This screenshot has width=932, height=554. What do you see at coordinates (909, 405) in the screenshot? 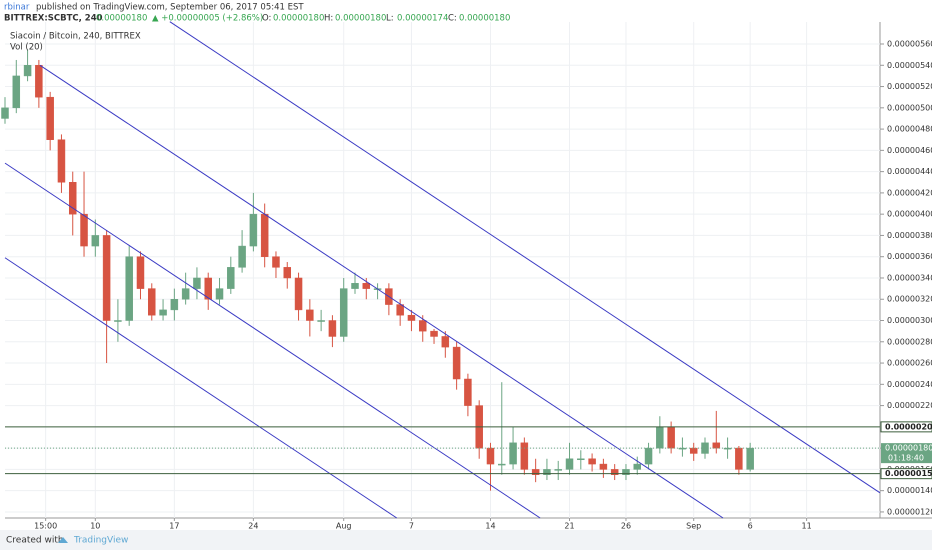
I see `y-tick-label: 0.00000220` at bounding box center [909, 405].